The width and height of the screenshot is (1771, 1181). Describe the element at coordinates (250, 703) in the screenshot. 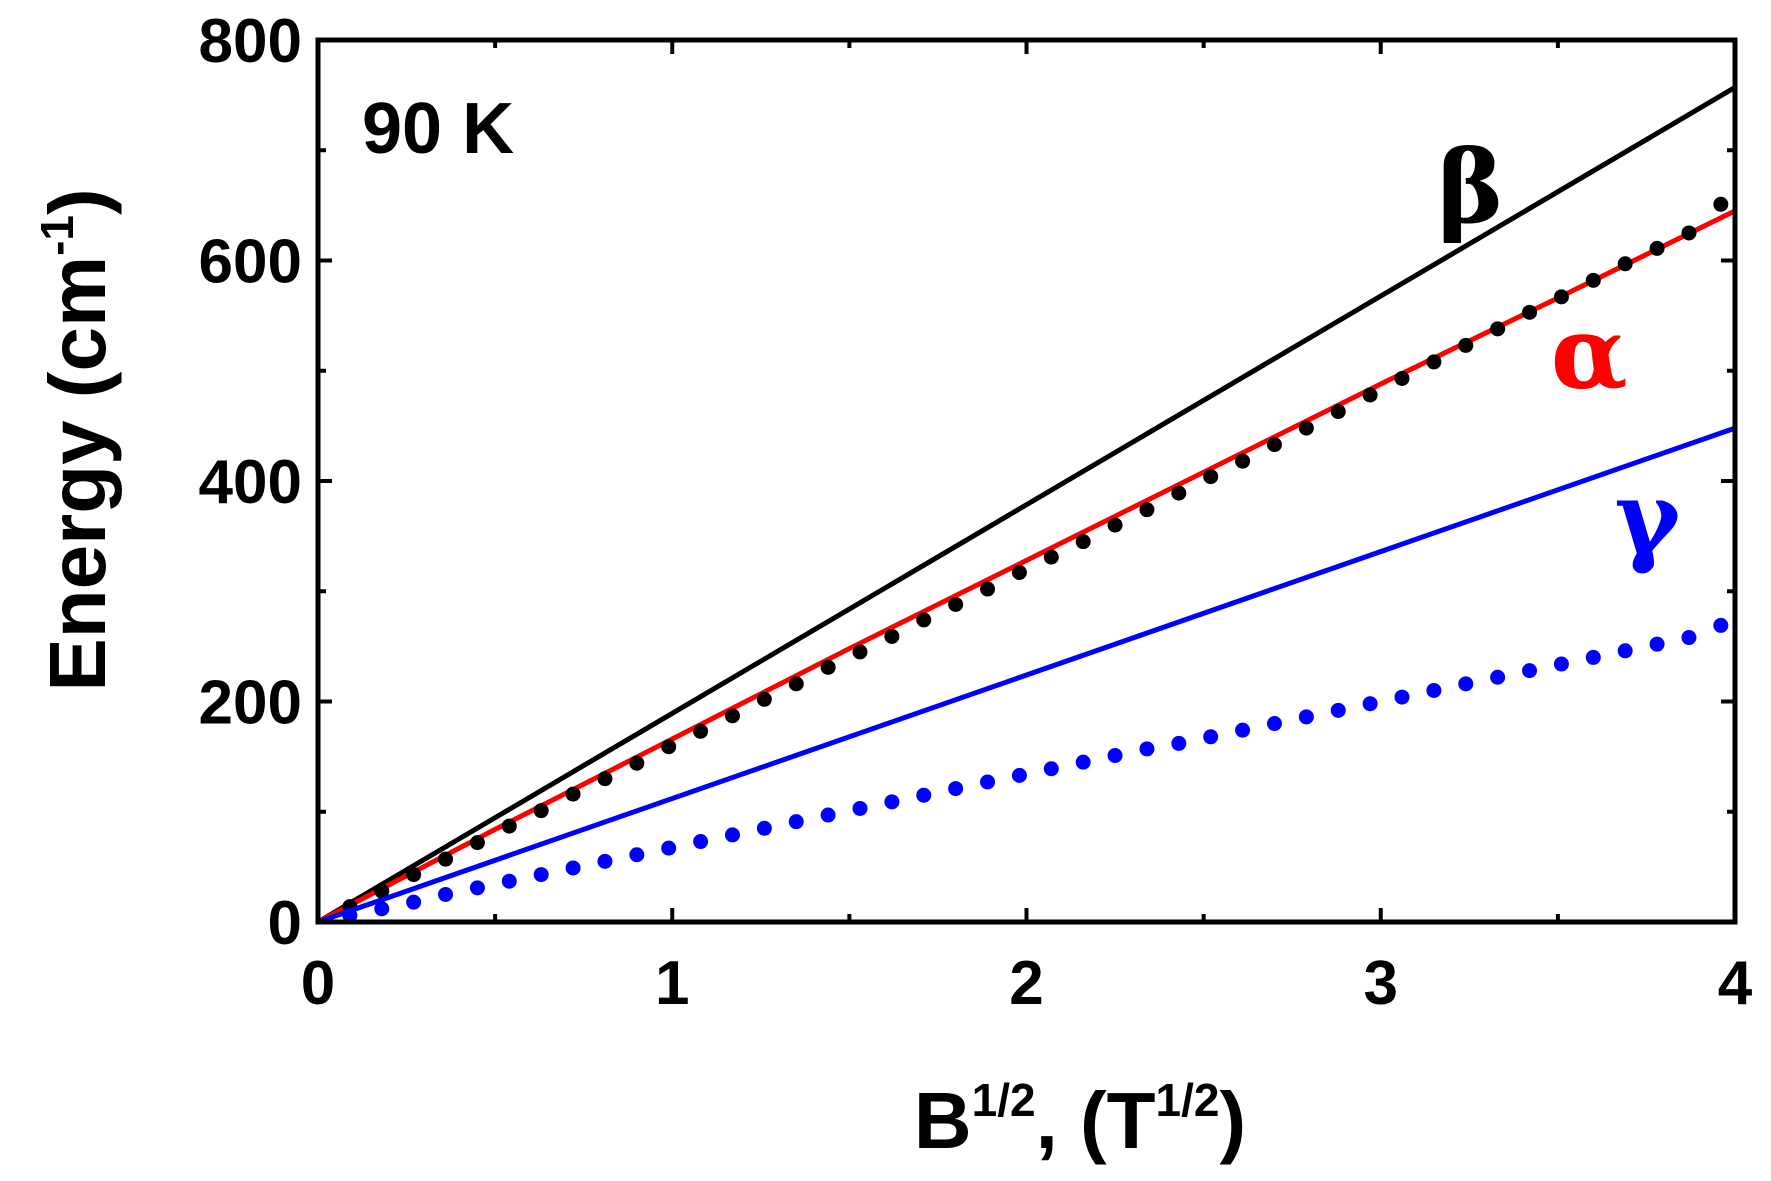

I see `y-tick-label: 200` at that location.